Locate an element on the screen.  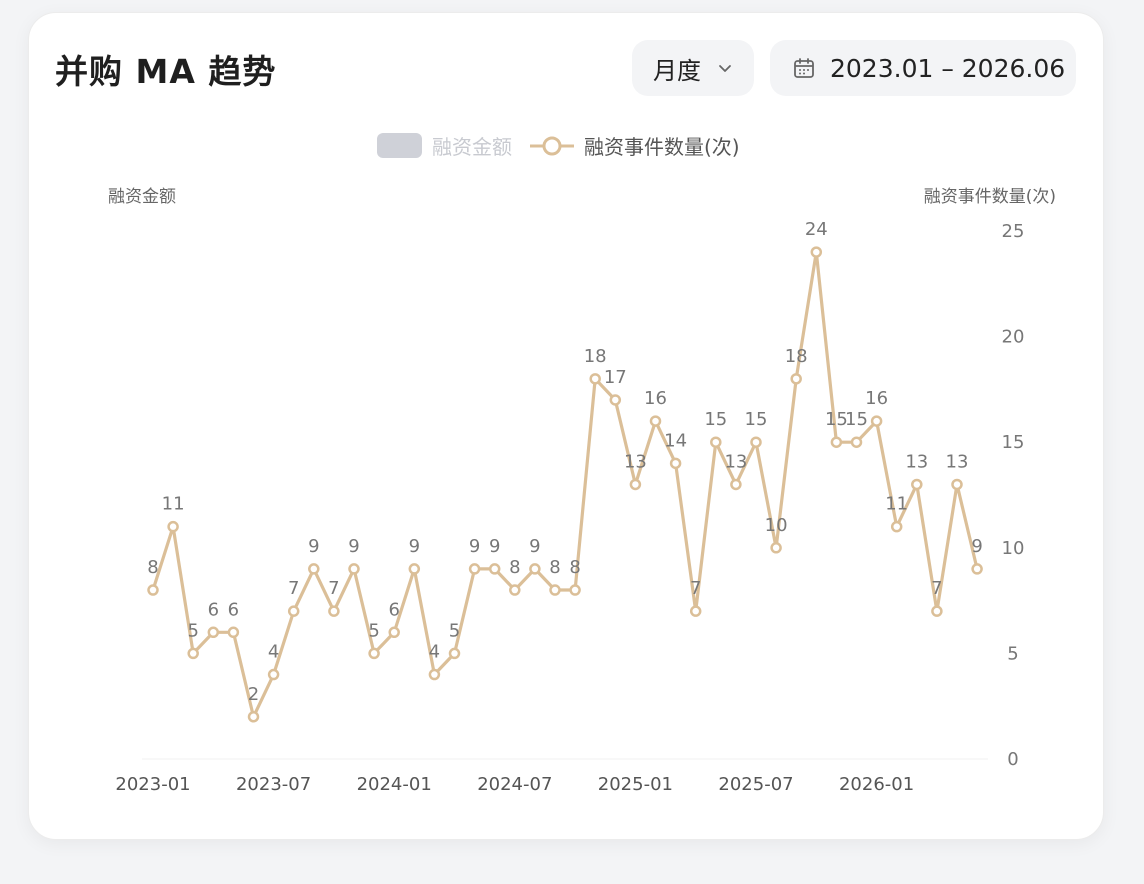
legend-item-count: 融资事件数量(次) is located at coordinates (635, 145).